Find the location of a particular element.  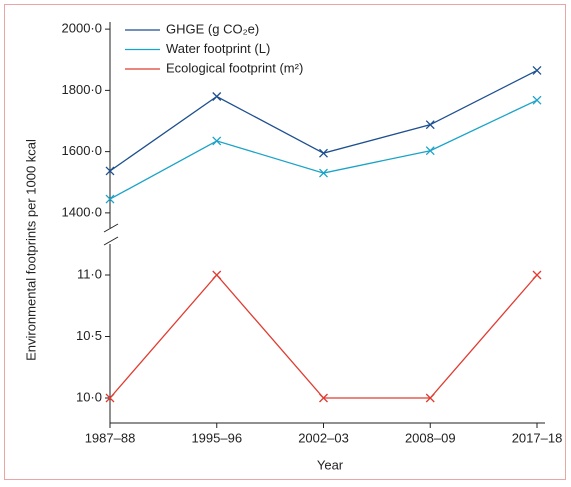

y-tick-label: 1600·0 is located at coordinates (82, 150).